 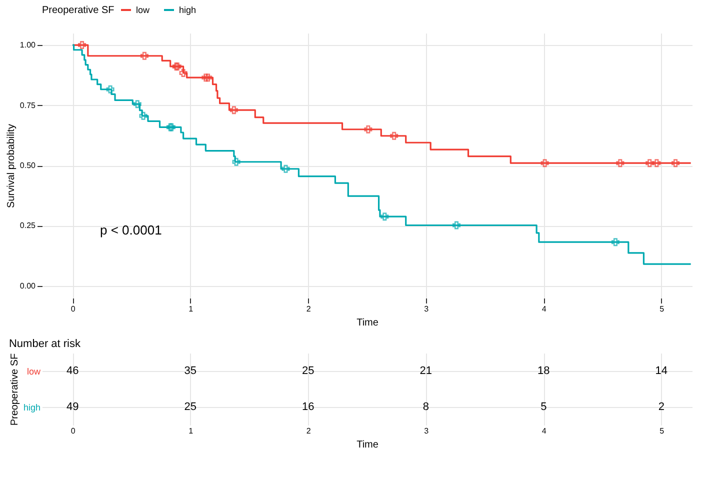 I want to click on data-label: 16, so click(x=308, y=407).